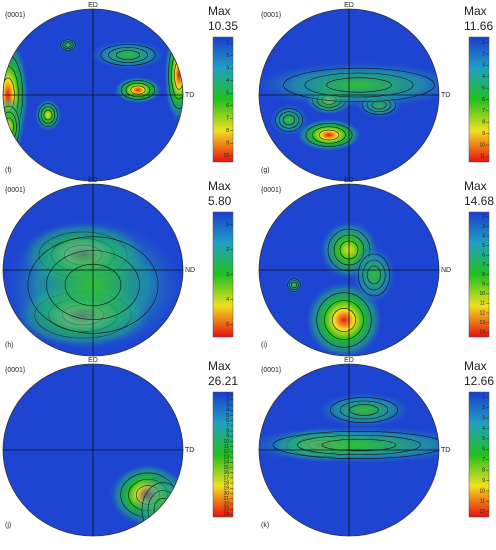  I want to click on colorbar-label: 19, so click(226, 489).